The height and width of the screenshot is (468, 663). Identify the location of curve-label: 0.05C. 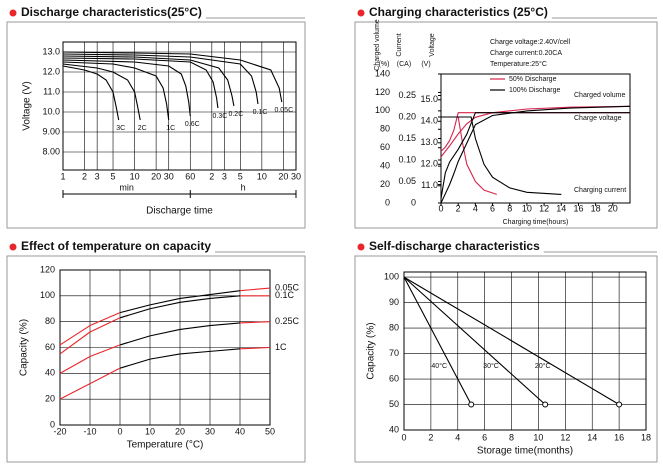
(287, 287).